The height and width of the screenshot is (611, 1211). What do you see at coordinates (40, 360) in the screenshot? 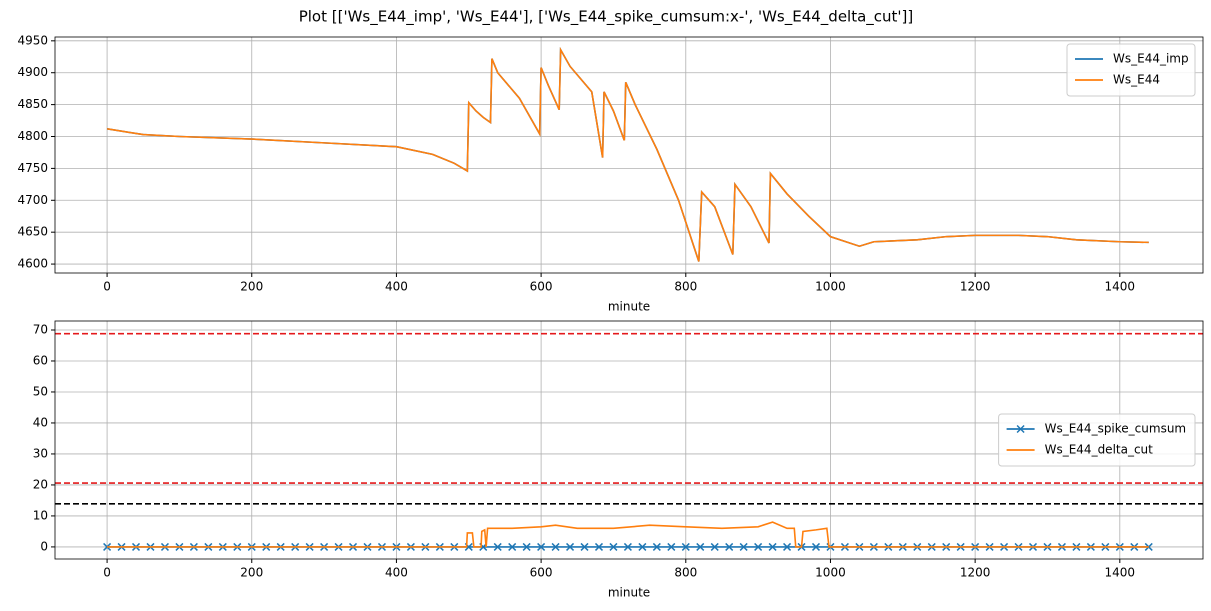
I see `y-tick-label: 60` at bounding box center [40, 360].